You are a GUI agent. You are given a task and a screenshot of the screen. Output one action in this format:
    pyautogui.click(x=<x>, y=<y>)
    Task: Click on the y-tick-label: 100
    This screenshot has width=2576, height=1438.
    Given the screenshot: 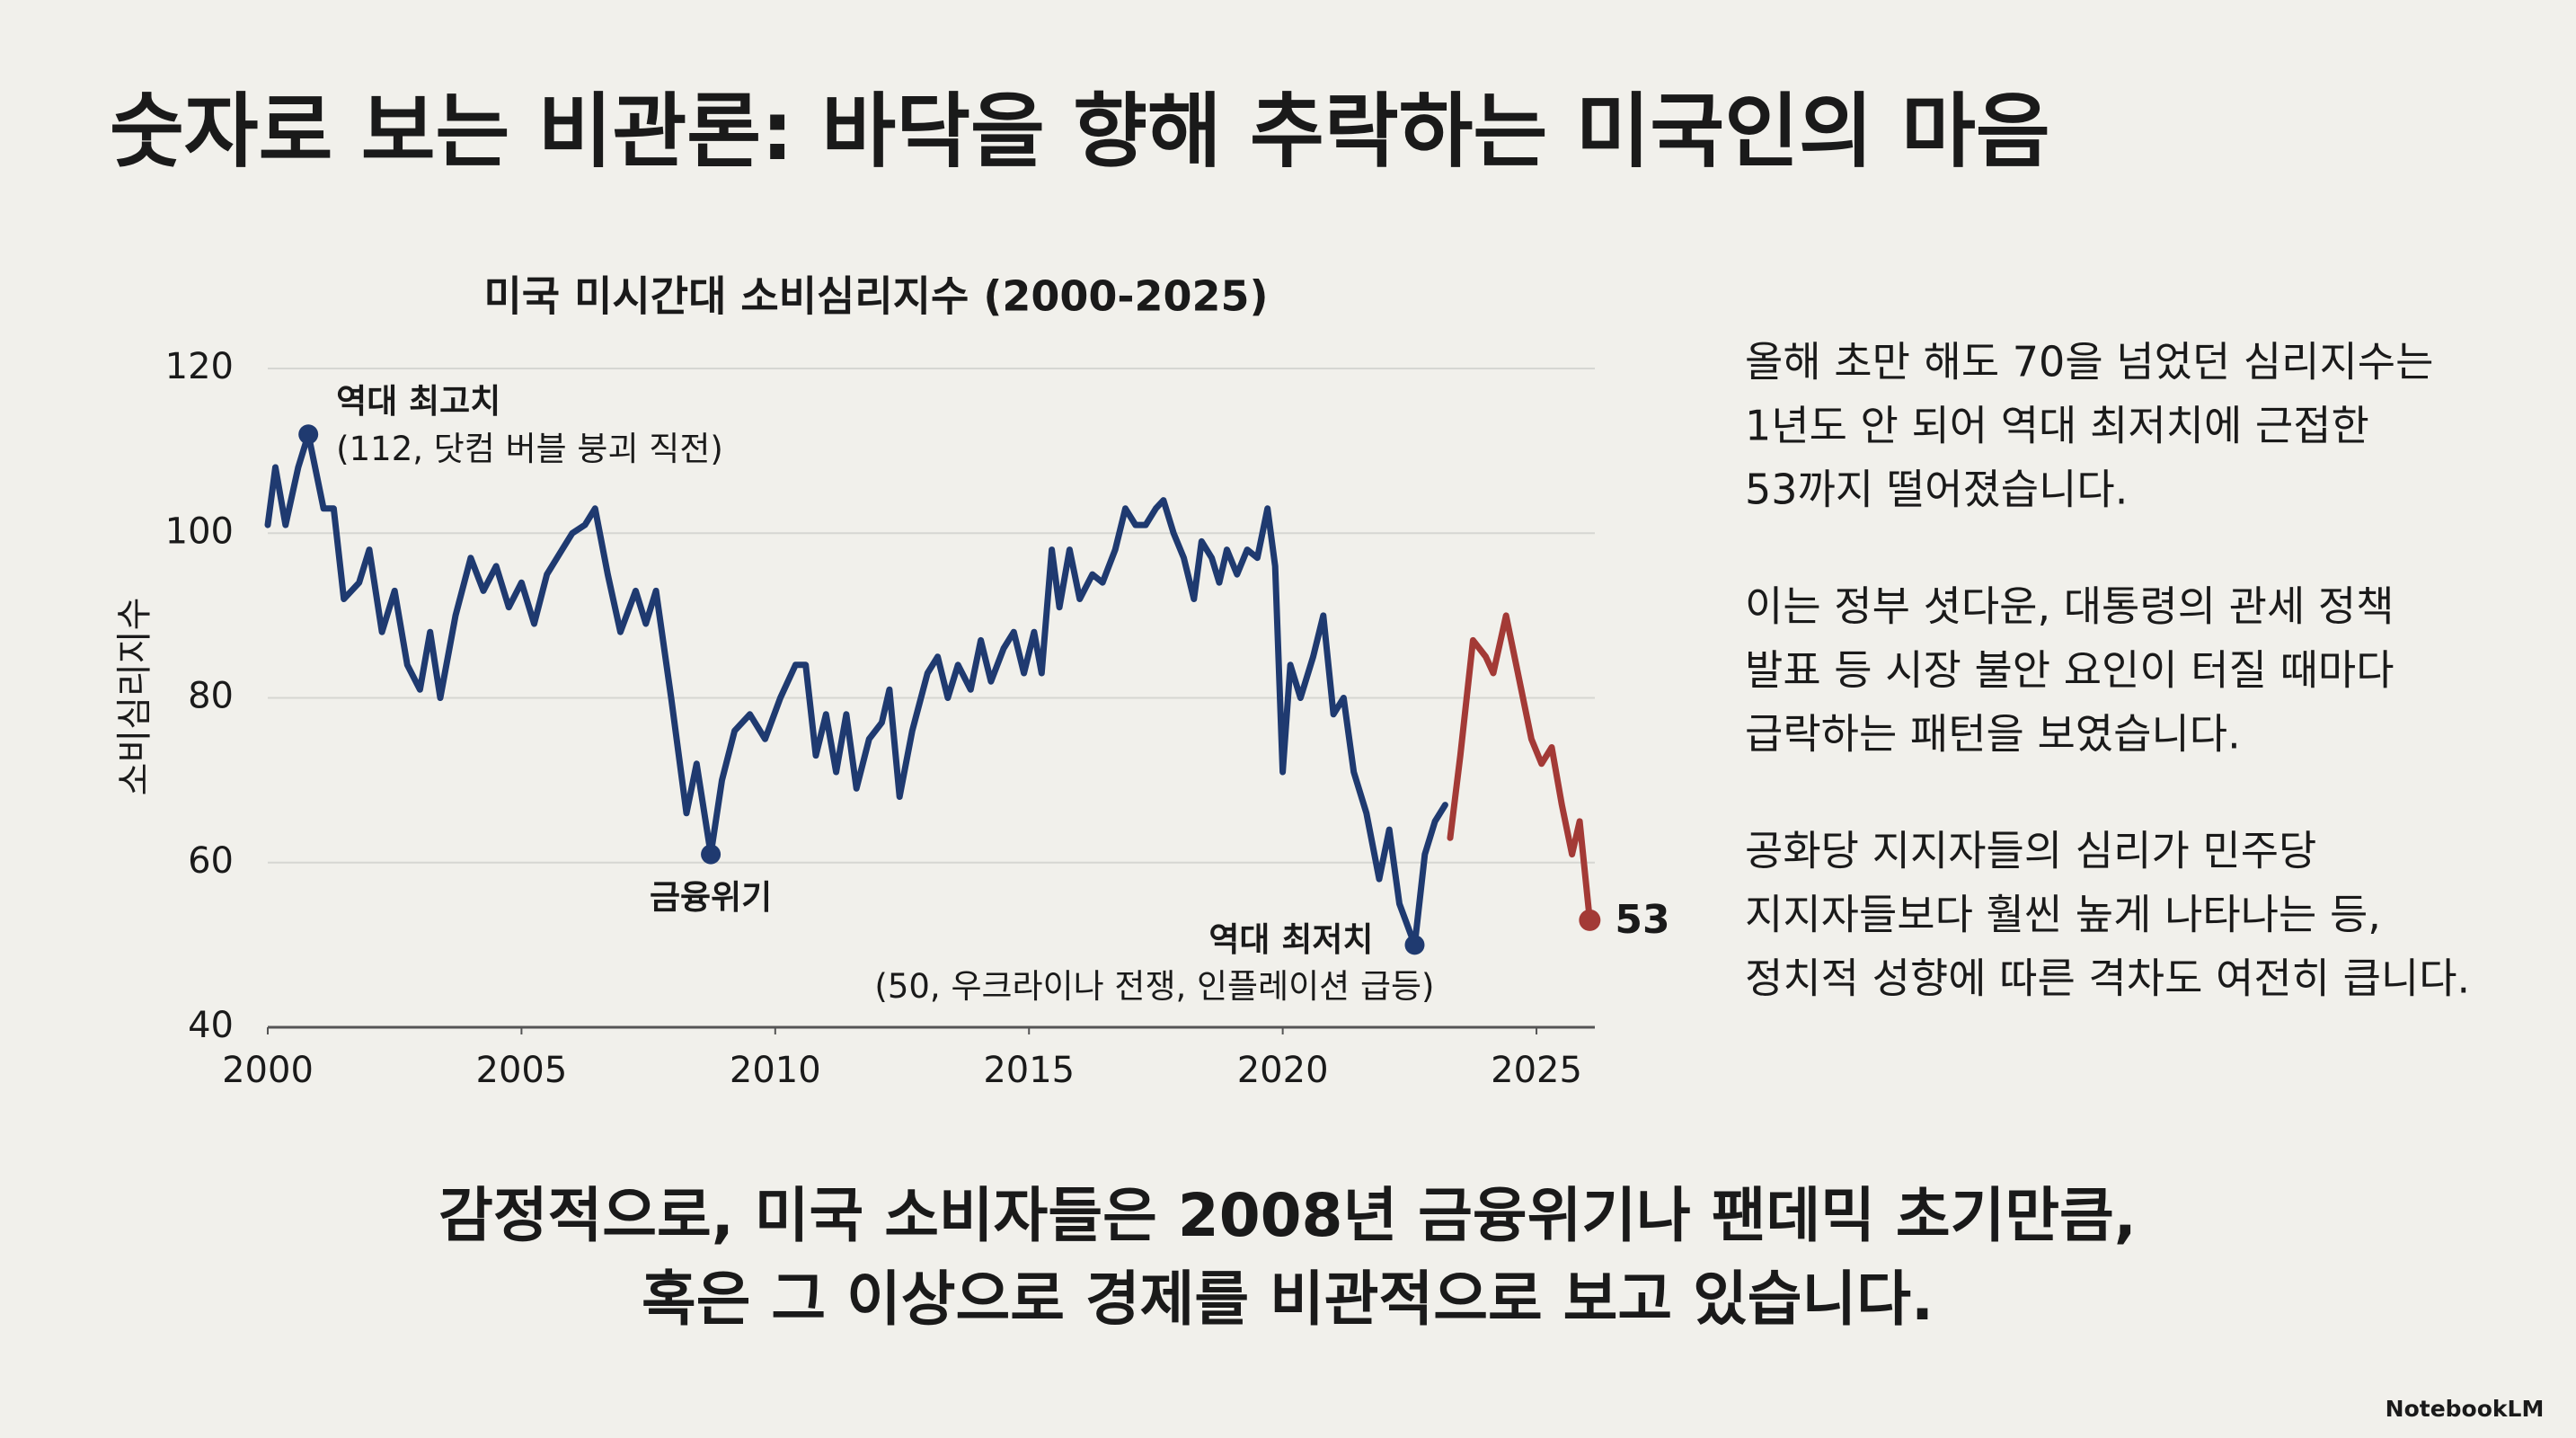 What is the action you would take?
    pyautogui.click(x=199, y=531)
    